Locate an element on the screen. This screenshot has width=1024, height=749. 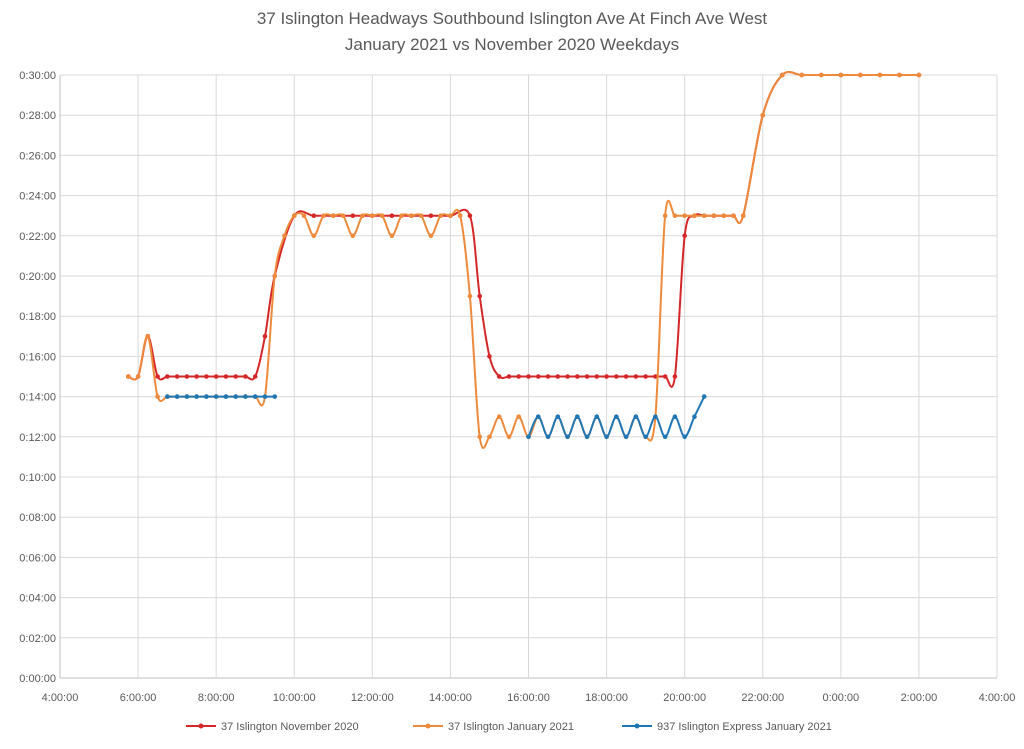
legend-item-2: 37 Islington January 2021 is located at coordinates (493, 727).